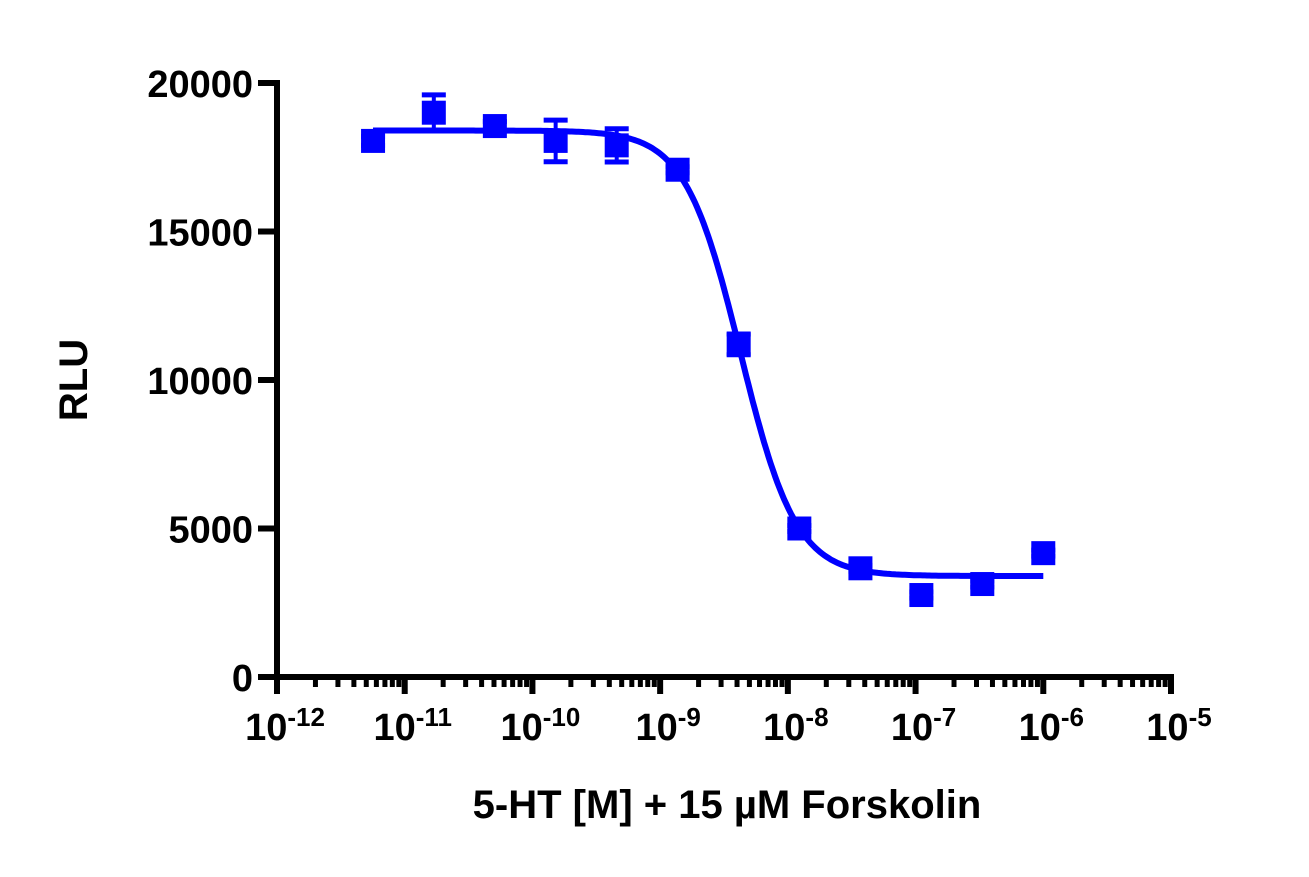 This screenshot has width=1309, height=877. What do you see at coordinates (242, 679) in the screenshot?
I see `y-tick-label: 0` at bounding box center [242, 679].